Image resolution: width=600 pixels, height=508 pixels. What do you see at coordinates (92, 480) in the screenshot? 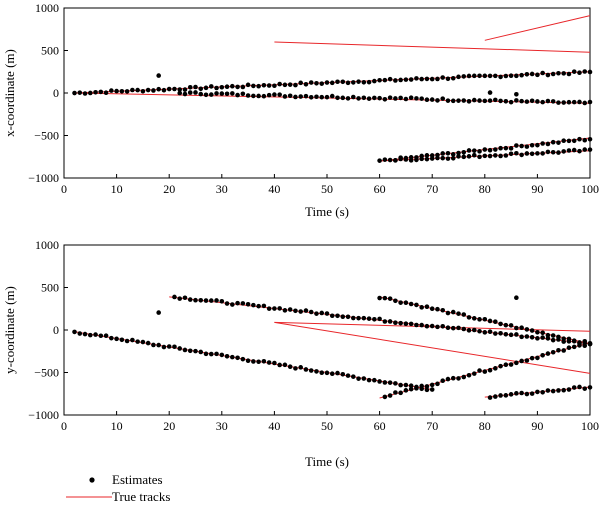
I see `legend-estimates-marker` at bounding box center [92, 480].